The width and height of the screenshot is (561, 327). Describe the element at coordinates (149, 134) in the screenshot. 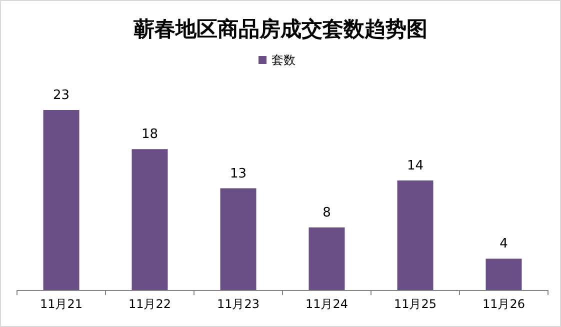

I see `data-label: 18` at that location.